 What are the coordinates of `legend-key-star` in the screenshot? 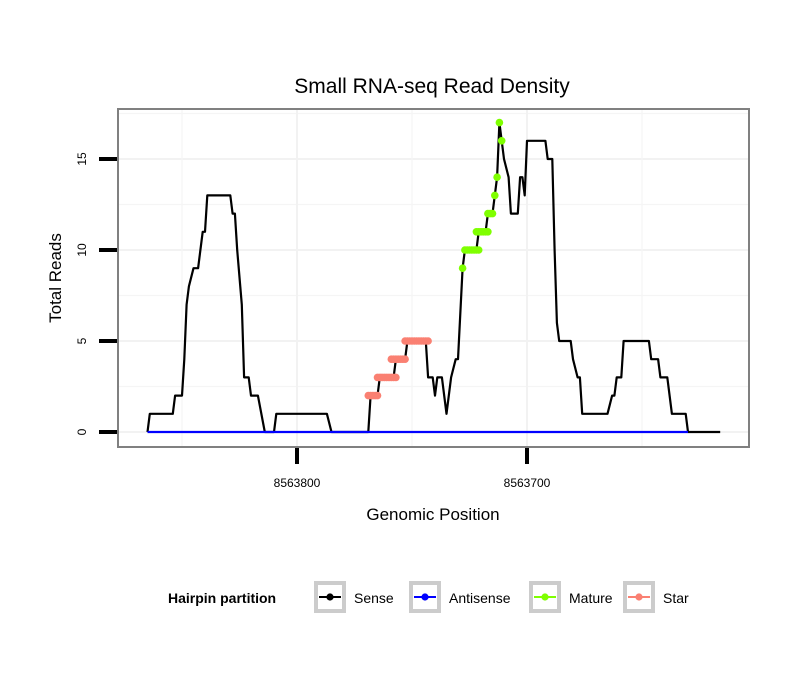 It's located at (639, 597).